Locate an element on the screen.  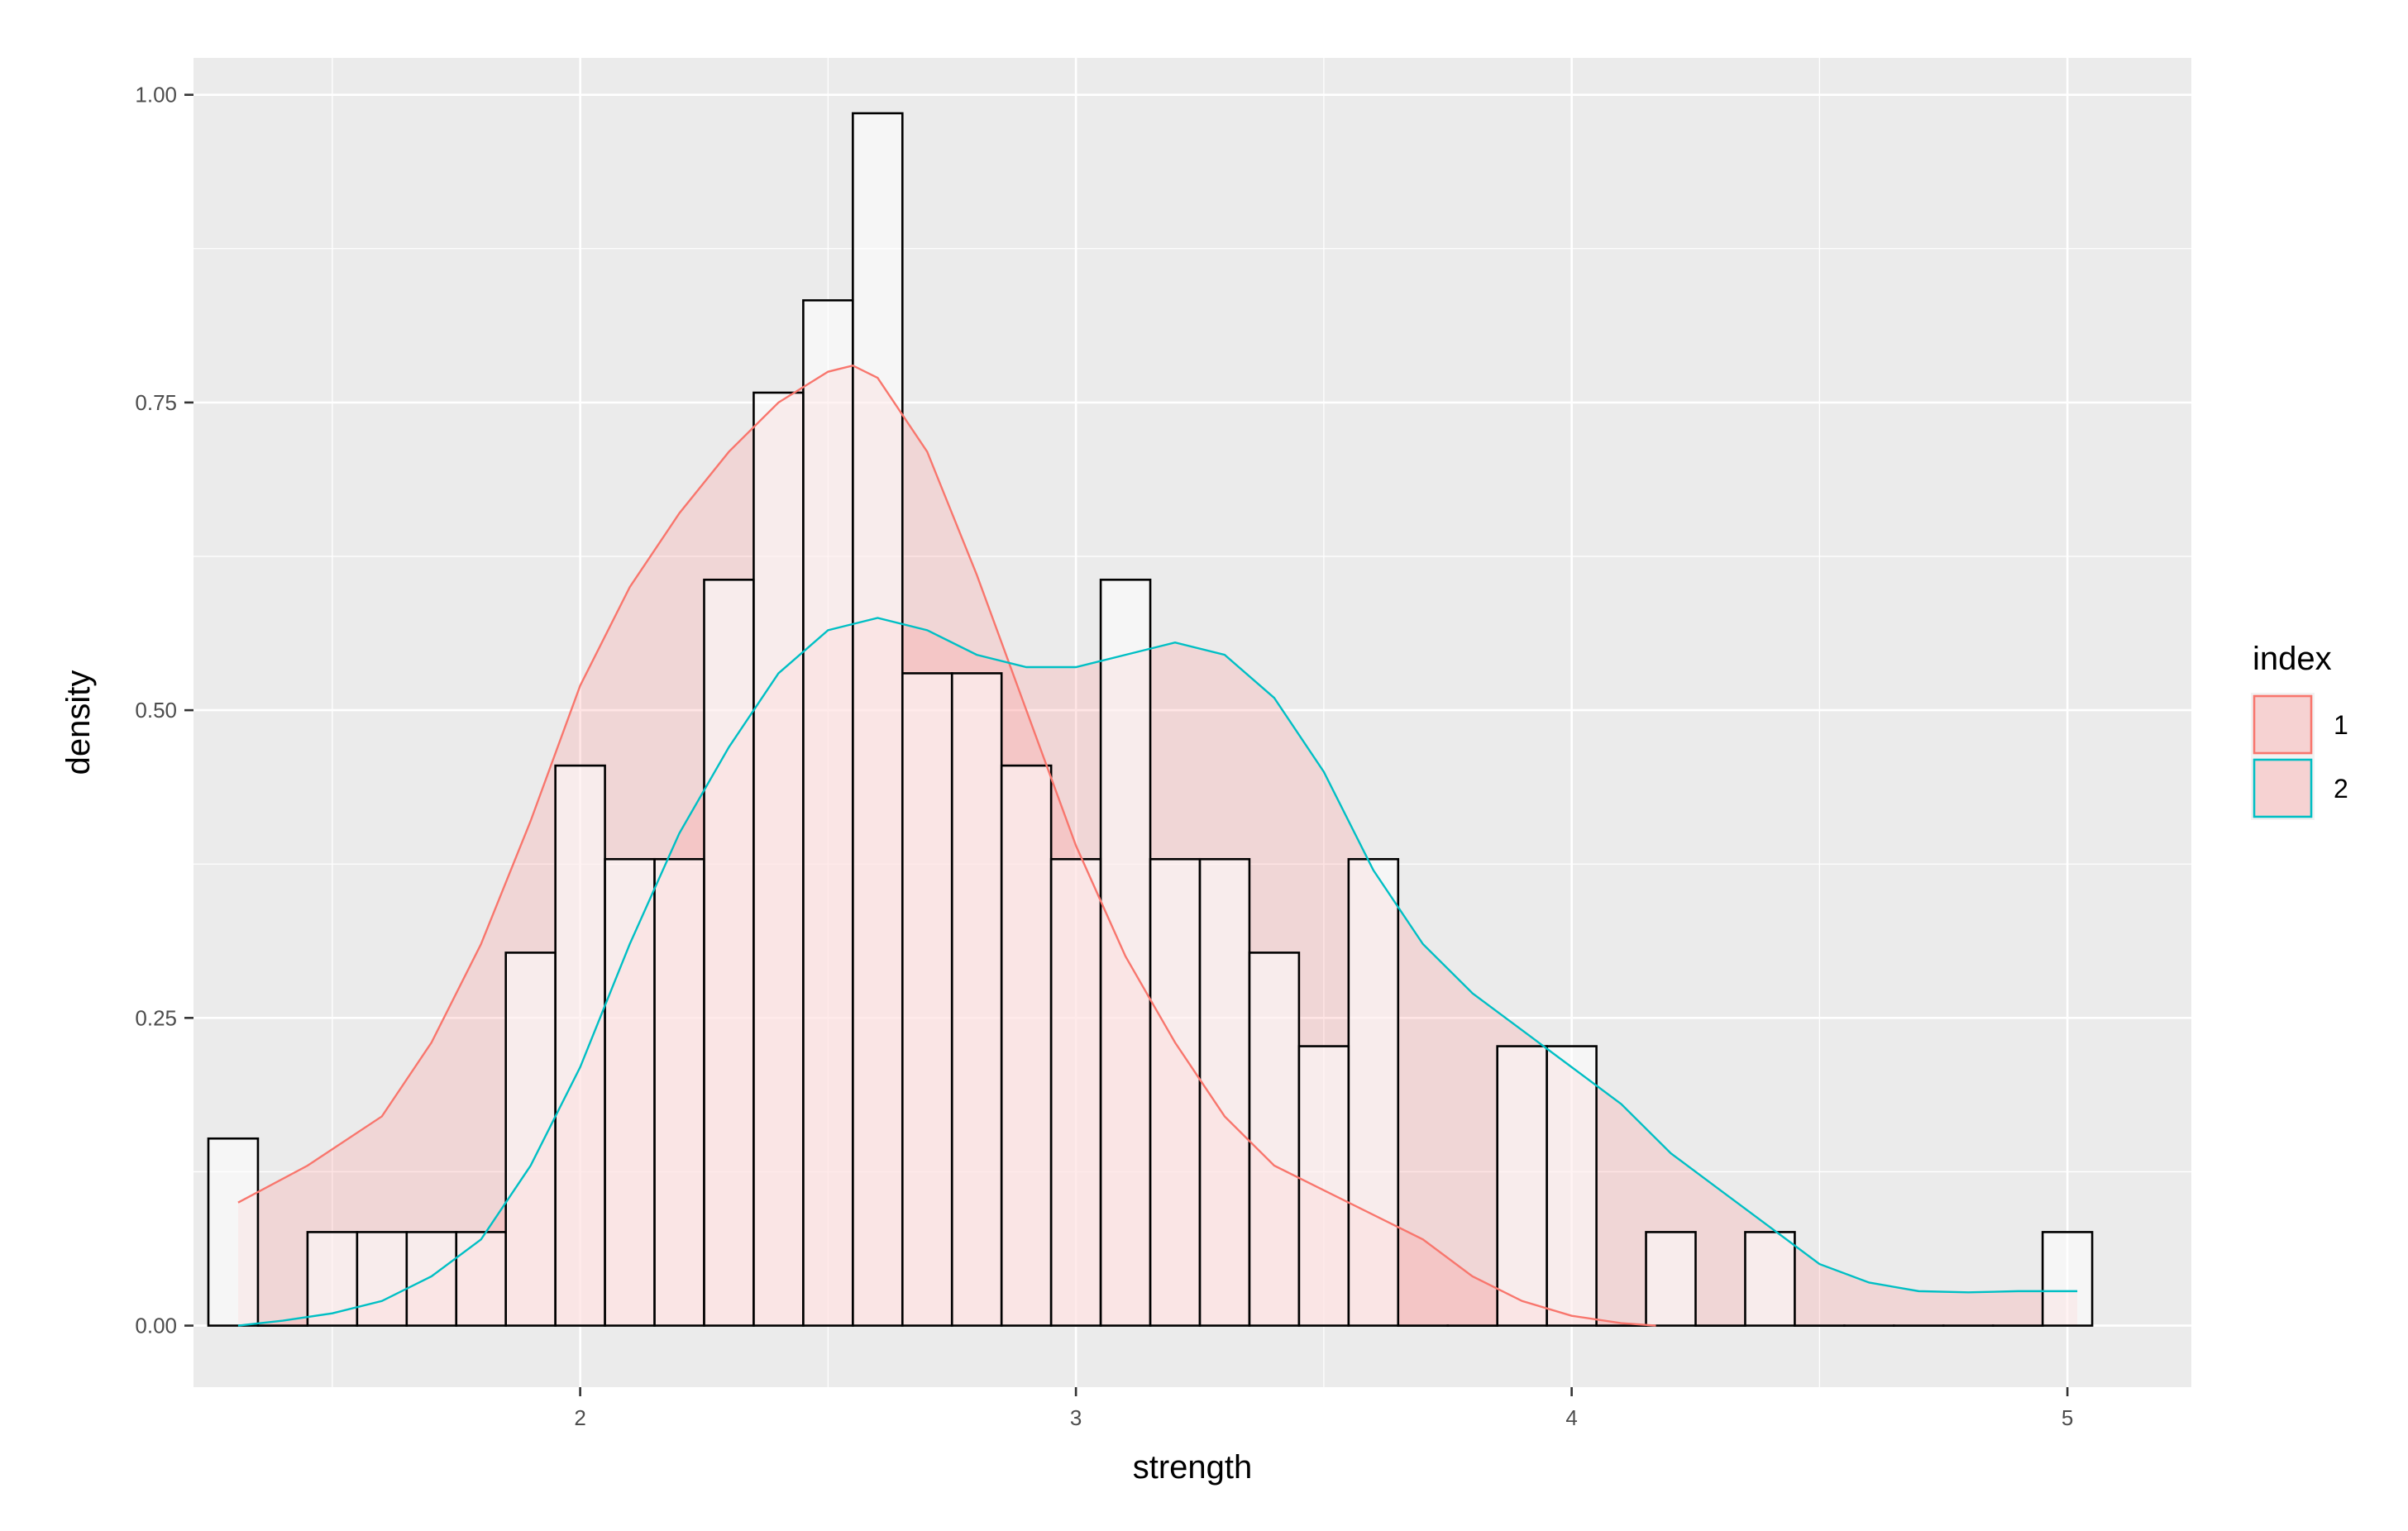
y-tick-label: 1.00 is located at coordinates (156, 95).